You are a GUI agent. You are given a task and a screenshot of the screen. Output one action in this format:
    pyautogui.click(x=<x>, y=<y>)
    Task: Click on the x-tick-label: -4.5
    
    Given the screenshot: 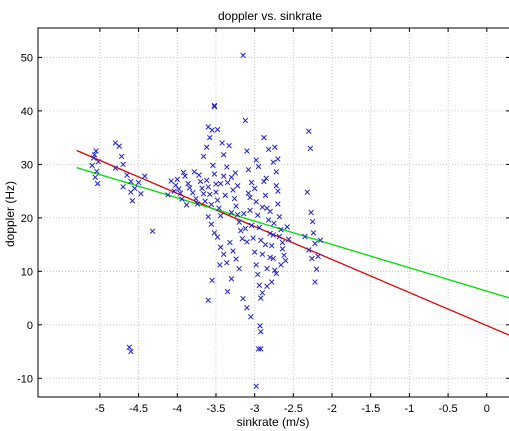 What is the action you would take?
    pyautogui.click(x=138, y=409)
    